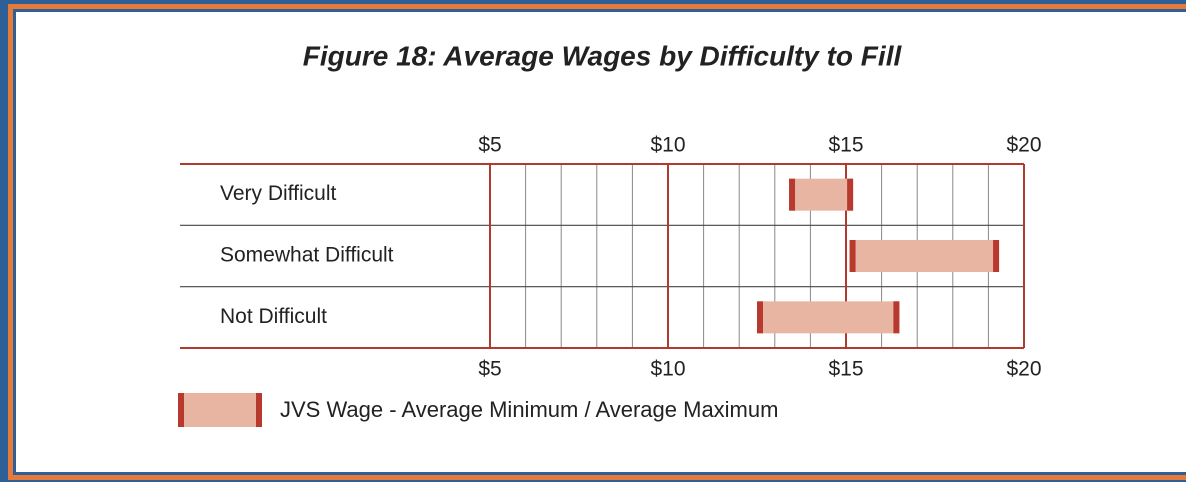 Image resolution: width=1186 pixels, height=487 pixels. What do you see at coordinates (489, 145) in the screenshot?
I see `x-tick-label-top: $5` at bounding box center [489, 145].